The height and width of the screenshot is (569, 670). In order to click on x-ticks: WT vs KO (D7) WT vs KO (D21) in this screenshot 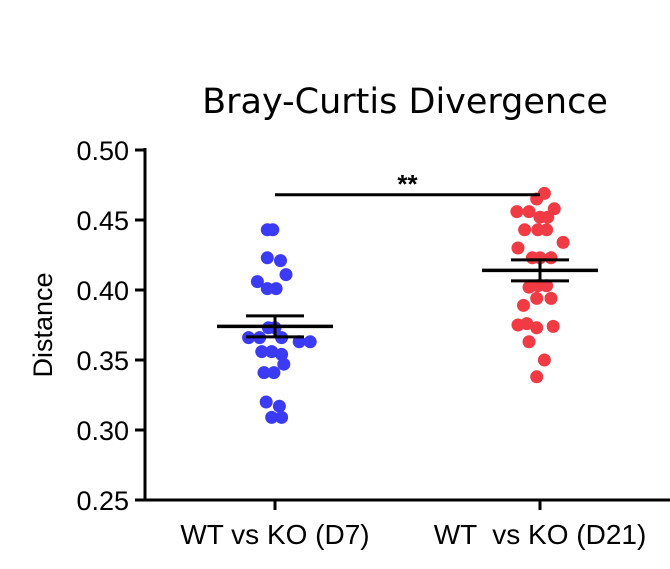, I will do `click(413, 525)`.